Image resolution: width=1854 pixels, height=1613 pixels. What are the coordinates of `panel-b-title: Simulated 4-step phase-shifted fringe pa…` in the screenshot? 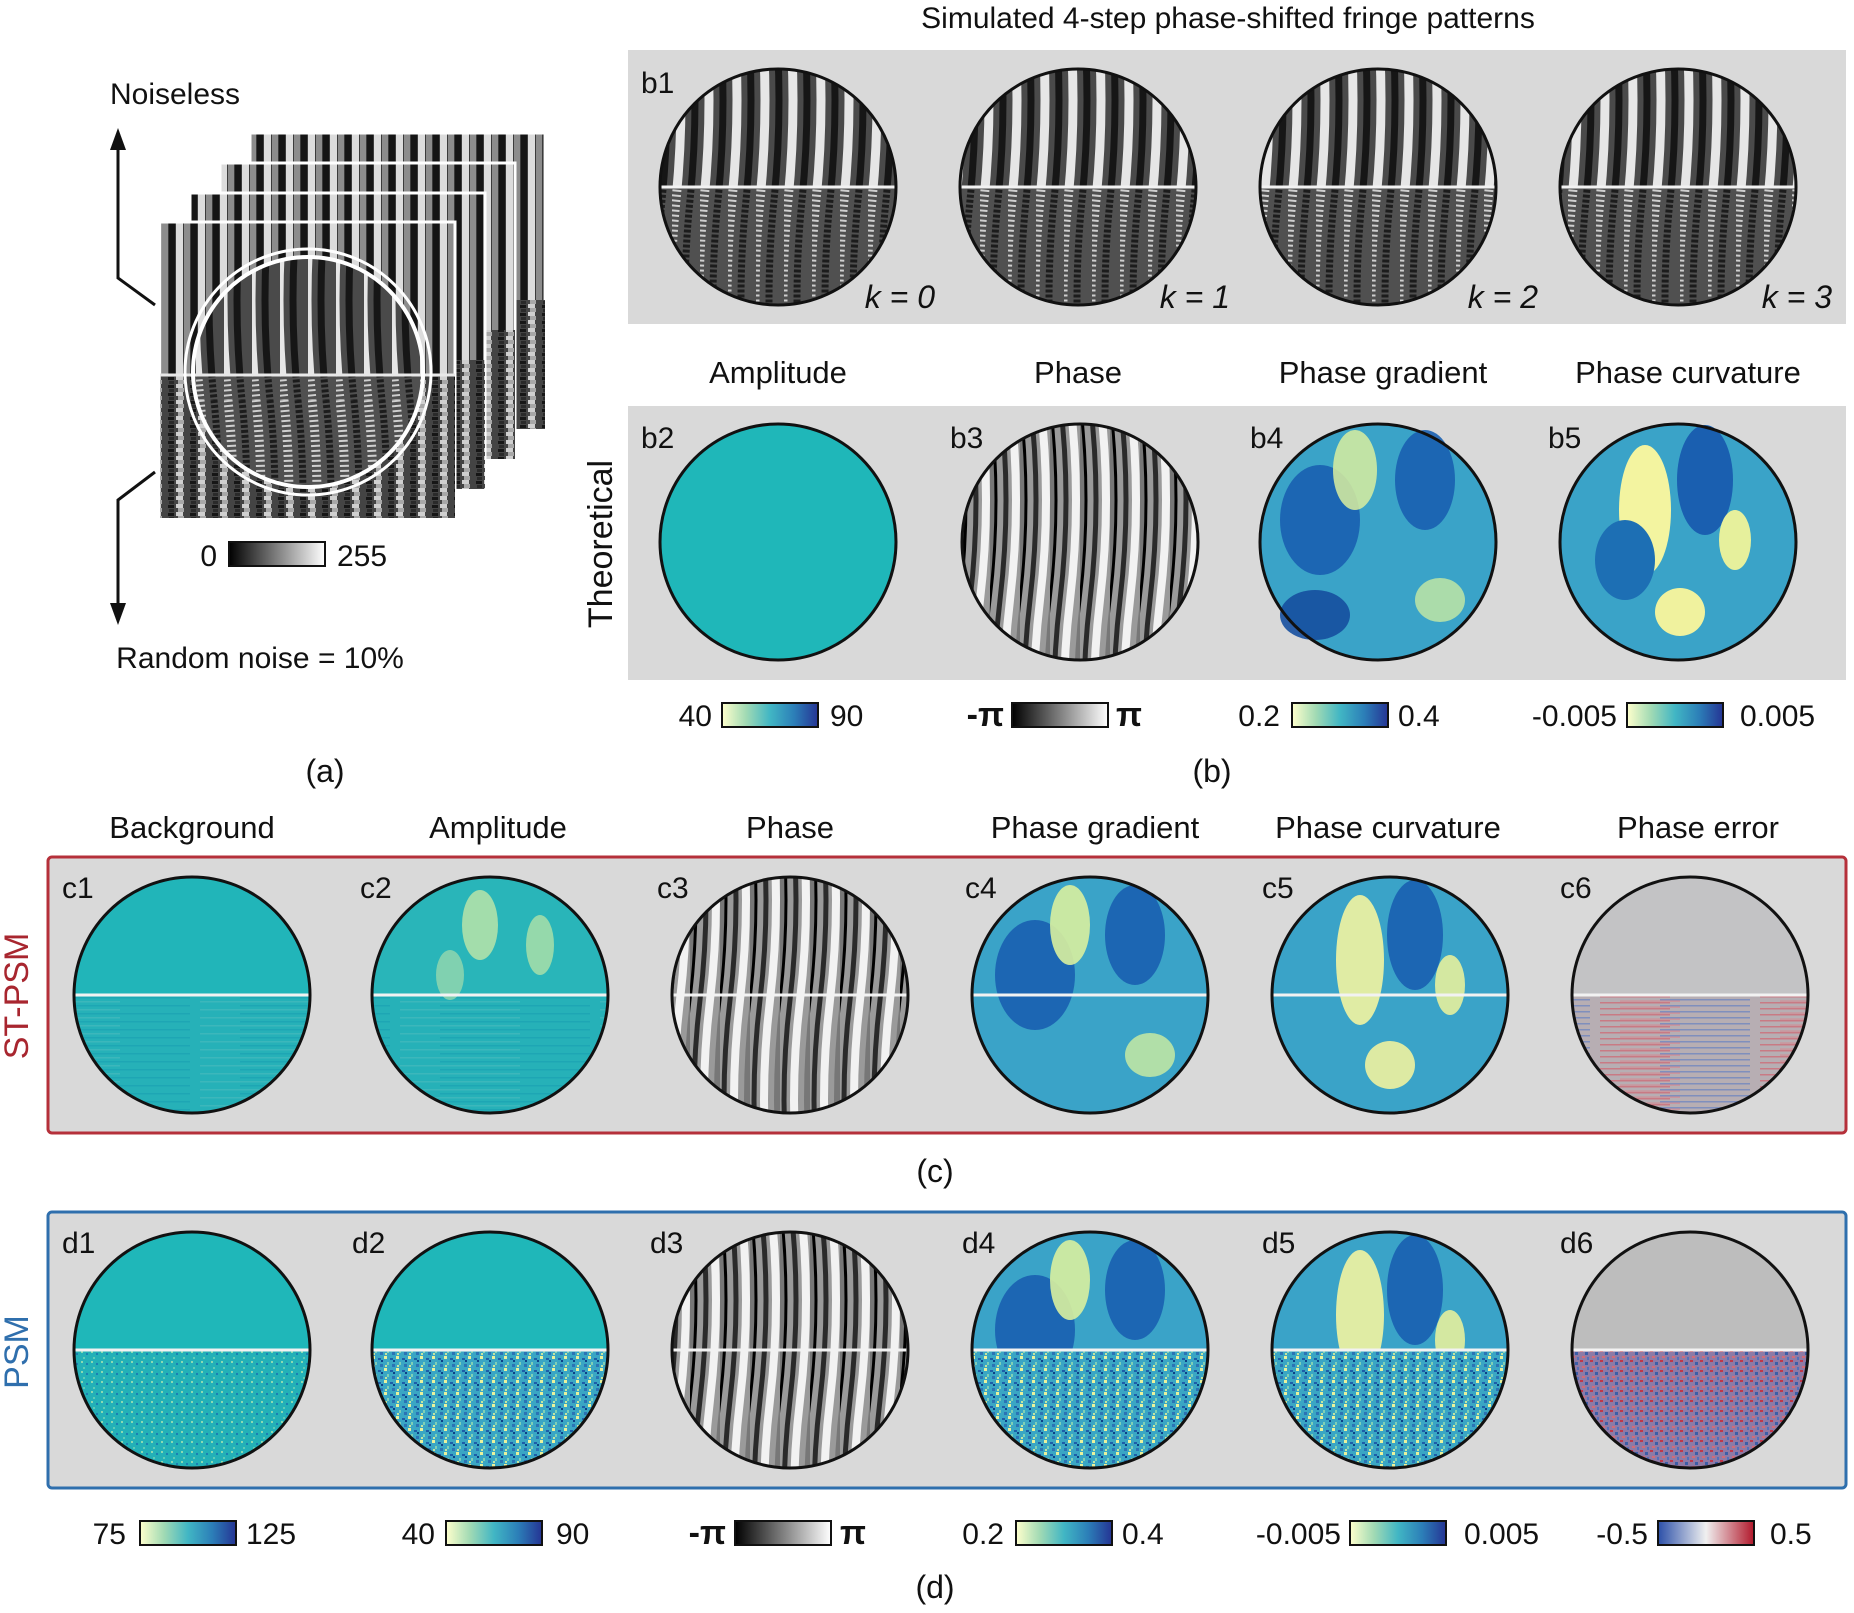 It's located at (1228, 18).